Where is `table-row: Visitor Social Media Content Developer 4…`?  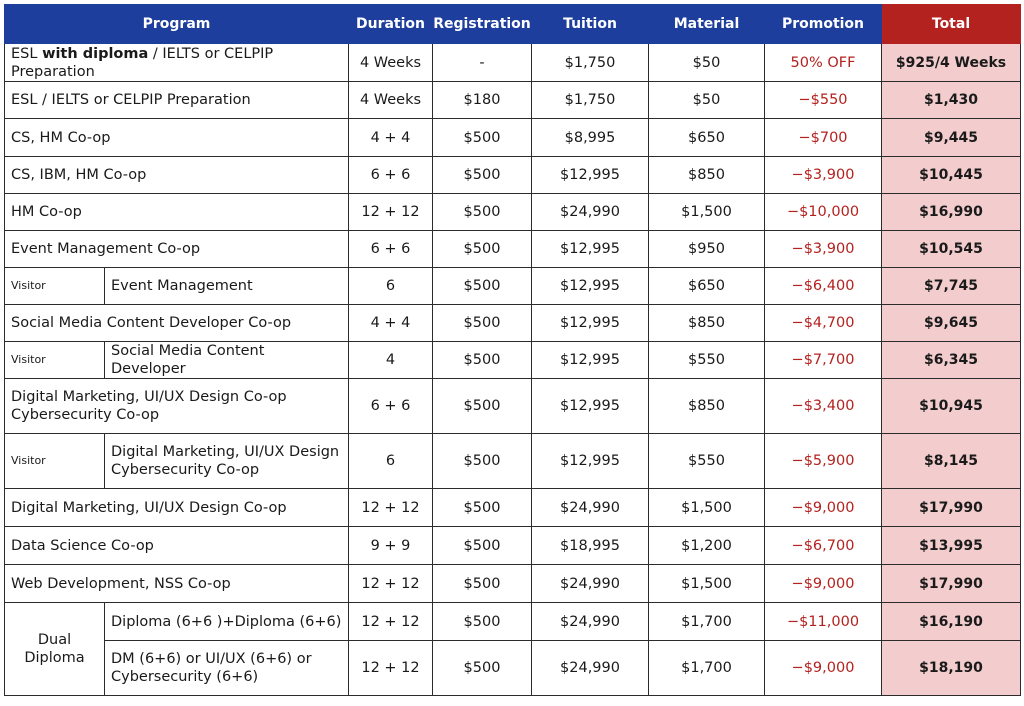
table-row: Visitor Social Media Content Developer 4… is located at coordinates (512, 360).